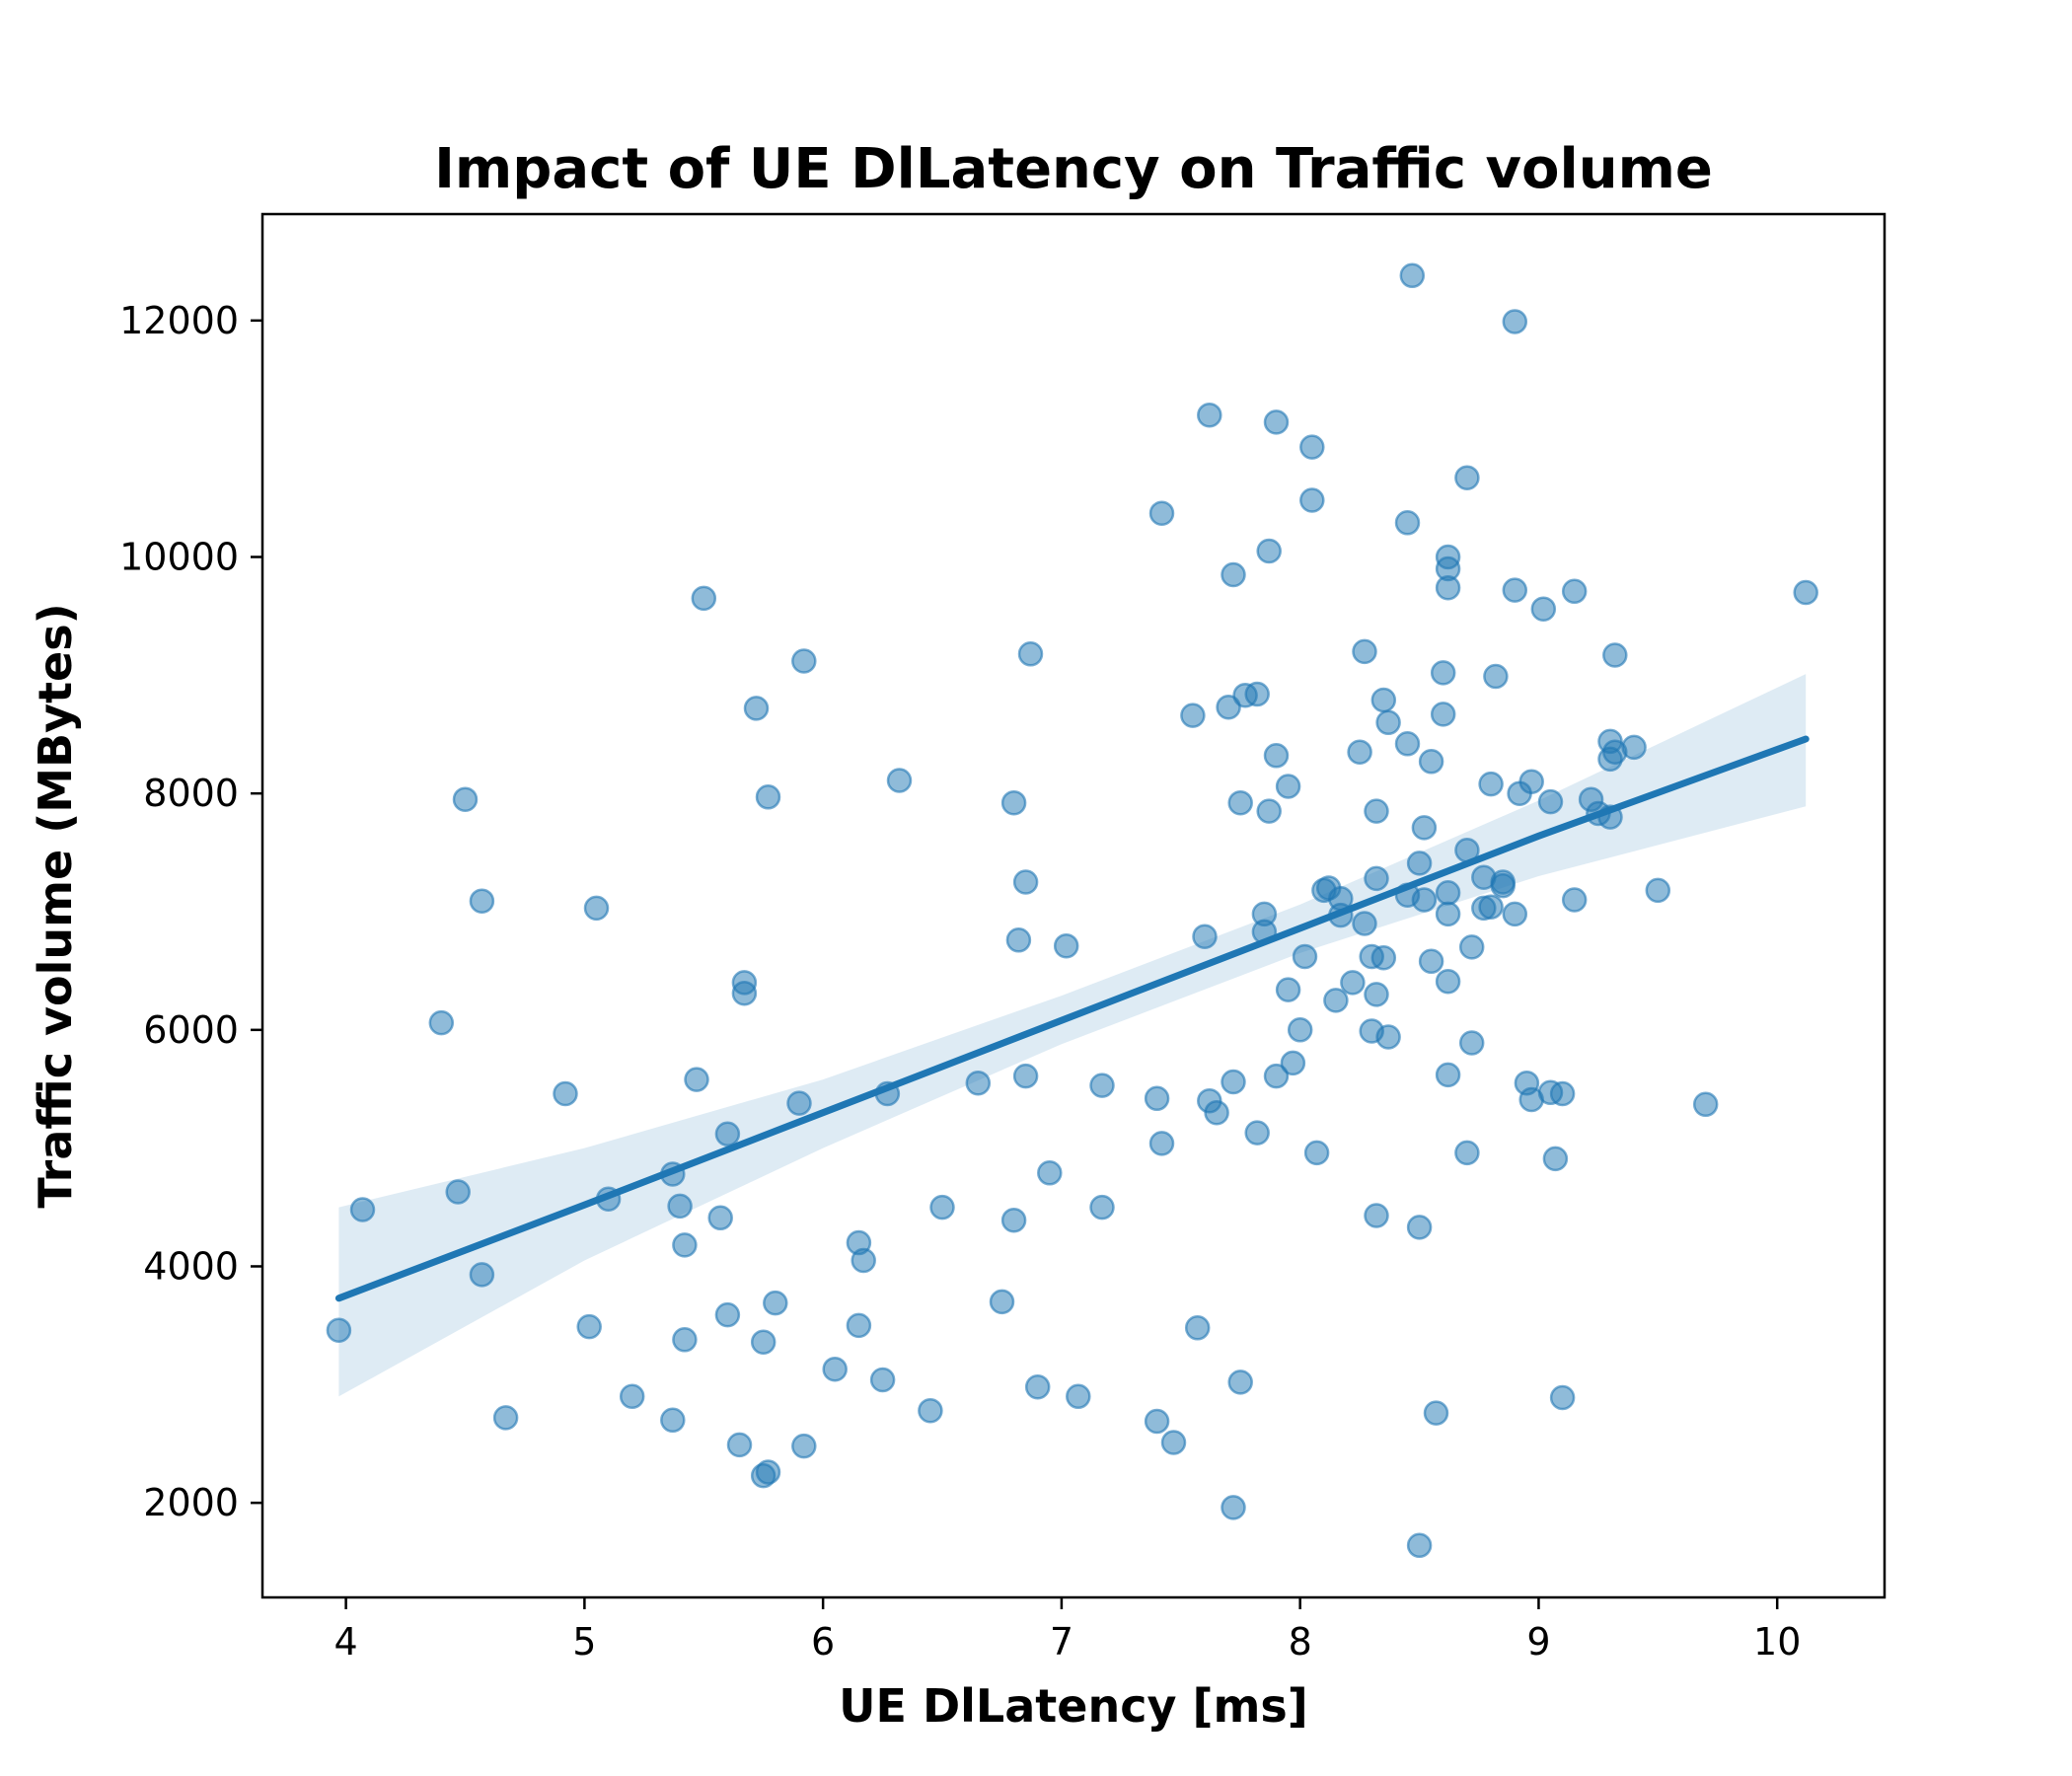 The height and width of the screenshot is (1776, 2072). Describe the element at coordinates (823, 1642) in the screenshot. I see `x-tick-label: 6` at that location.